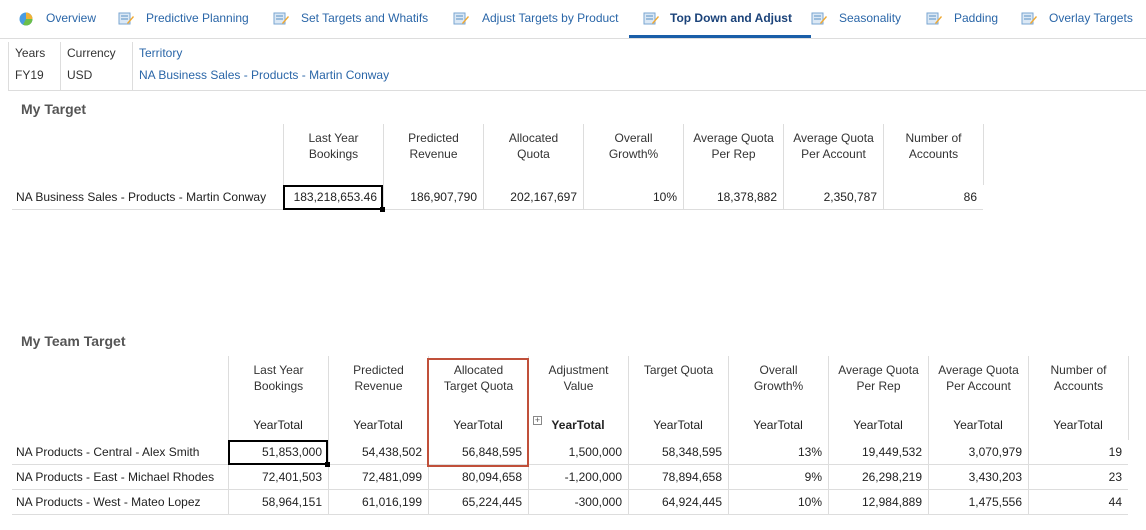 The width and height of the screenshot is (1146, 530). What do you see at coordinates (578, 477) in the screenshot?
I see `data-cell: -1,200,000` at bounding box center [578, 477].